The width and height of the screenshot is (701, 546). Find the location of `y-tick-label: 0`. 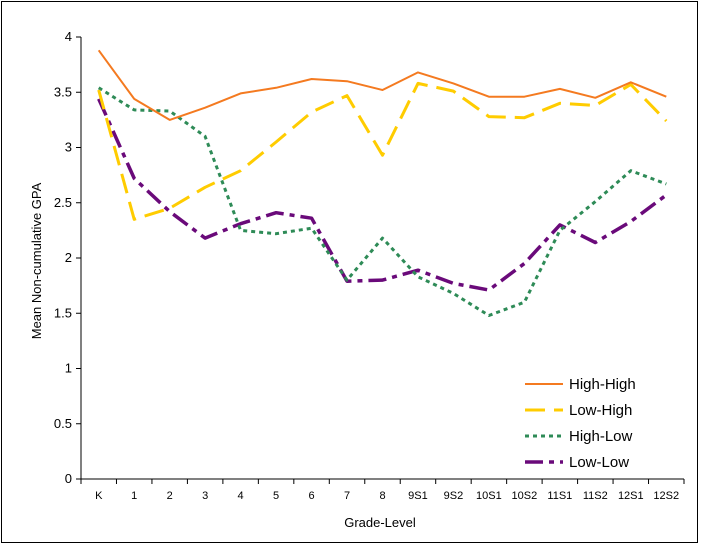

y-tick-label: 0 is located at coordinates (68, 478).